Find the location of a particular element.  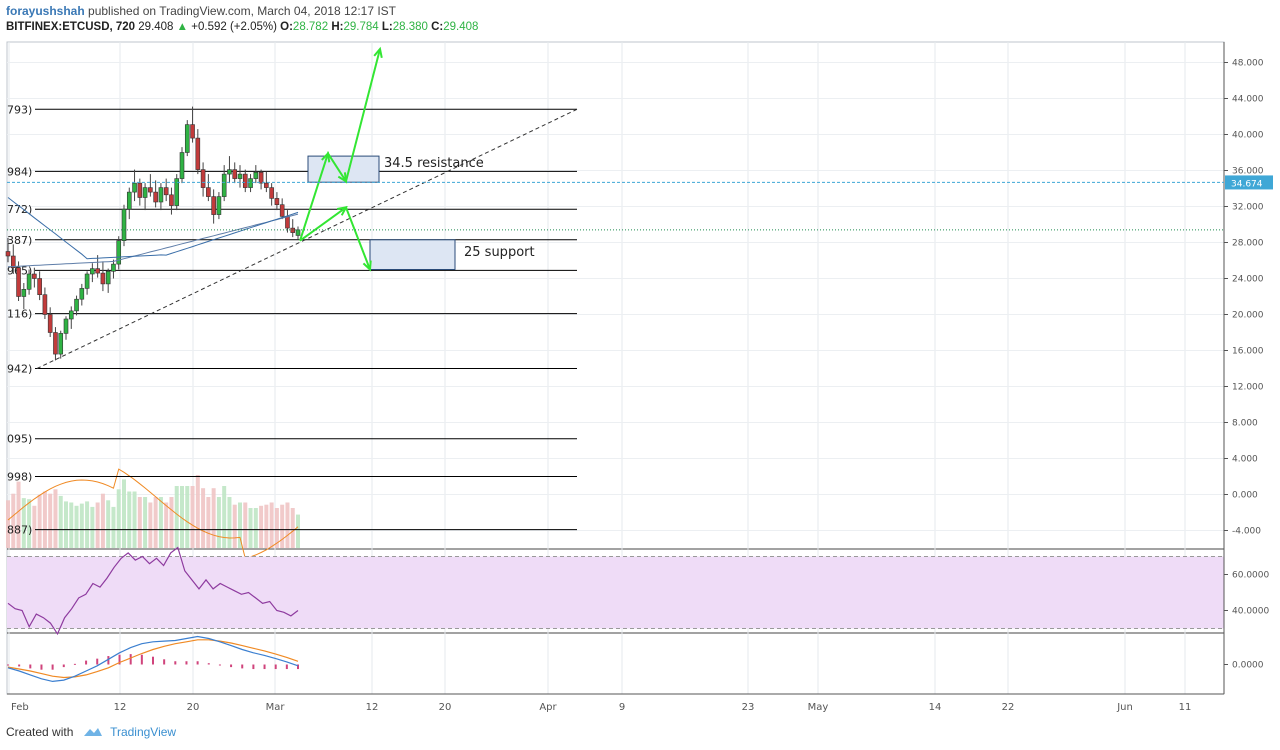

time-tick-label: Feb is located at coordinates (20, 707).